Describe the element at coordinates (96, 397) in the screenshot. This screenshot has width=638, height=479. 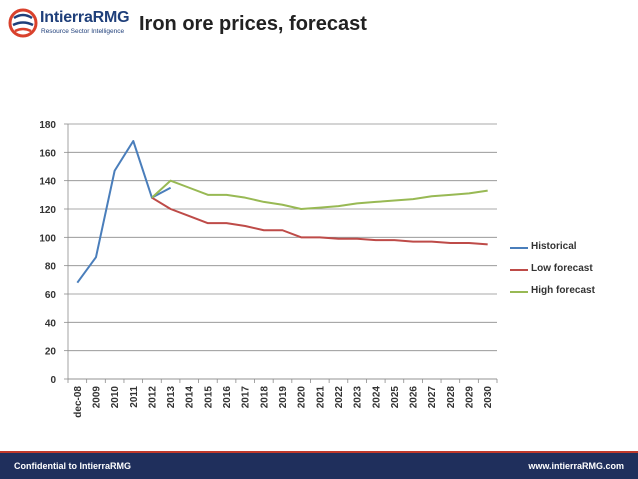
I see `x-tick-label: 2009` at that location.